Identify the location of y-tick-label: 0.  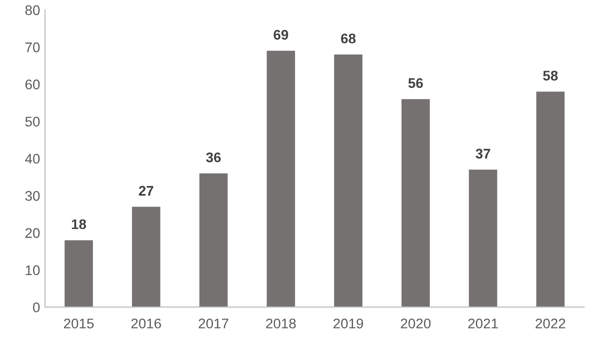
(36, 307).